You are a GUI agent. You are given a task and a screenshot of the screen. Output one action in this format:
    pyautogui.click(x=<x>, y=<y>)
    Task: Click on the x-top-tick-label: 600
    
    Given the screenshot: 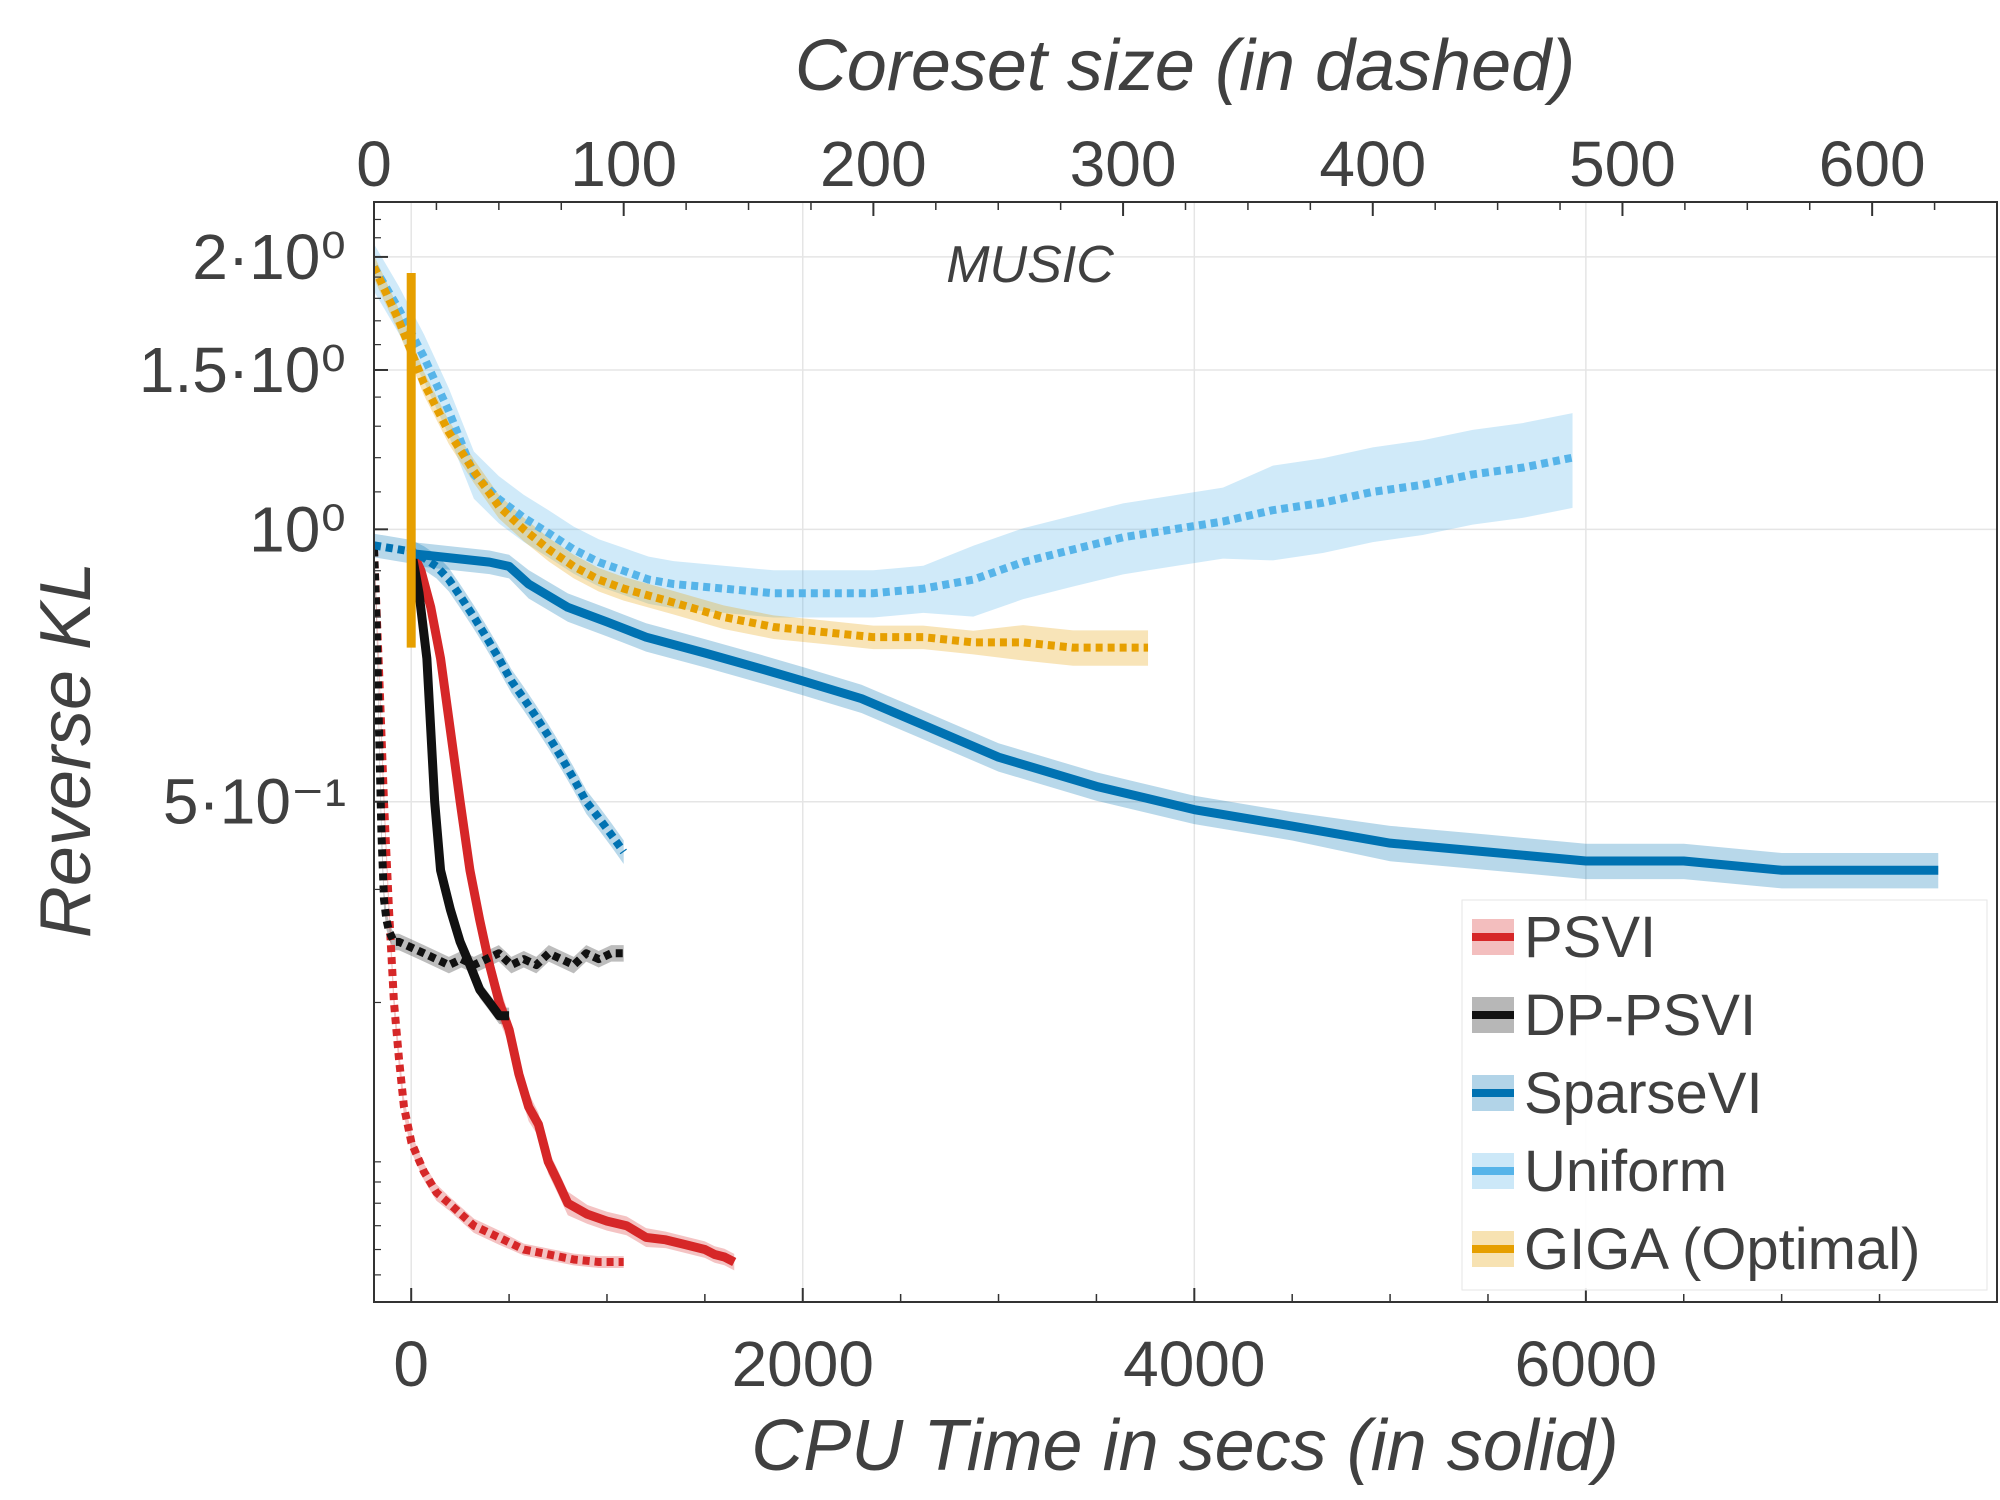 What is the action you would take?
    pyautogui.click(x=1872, y=164)
    